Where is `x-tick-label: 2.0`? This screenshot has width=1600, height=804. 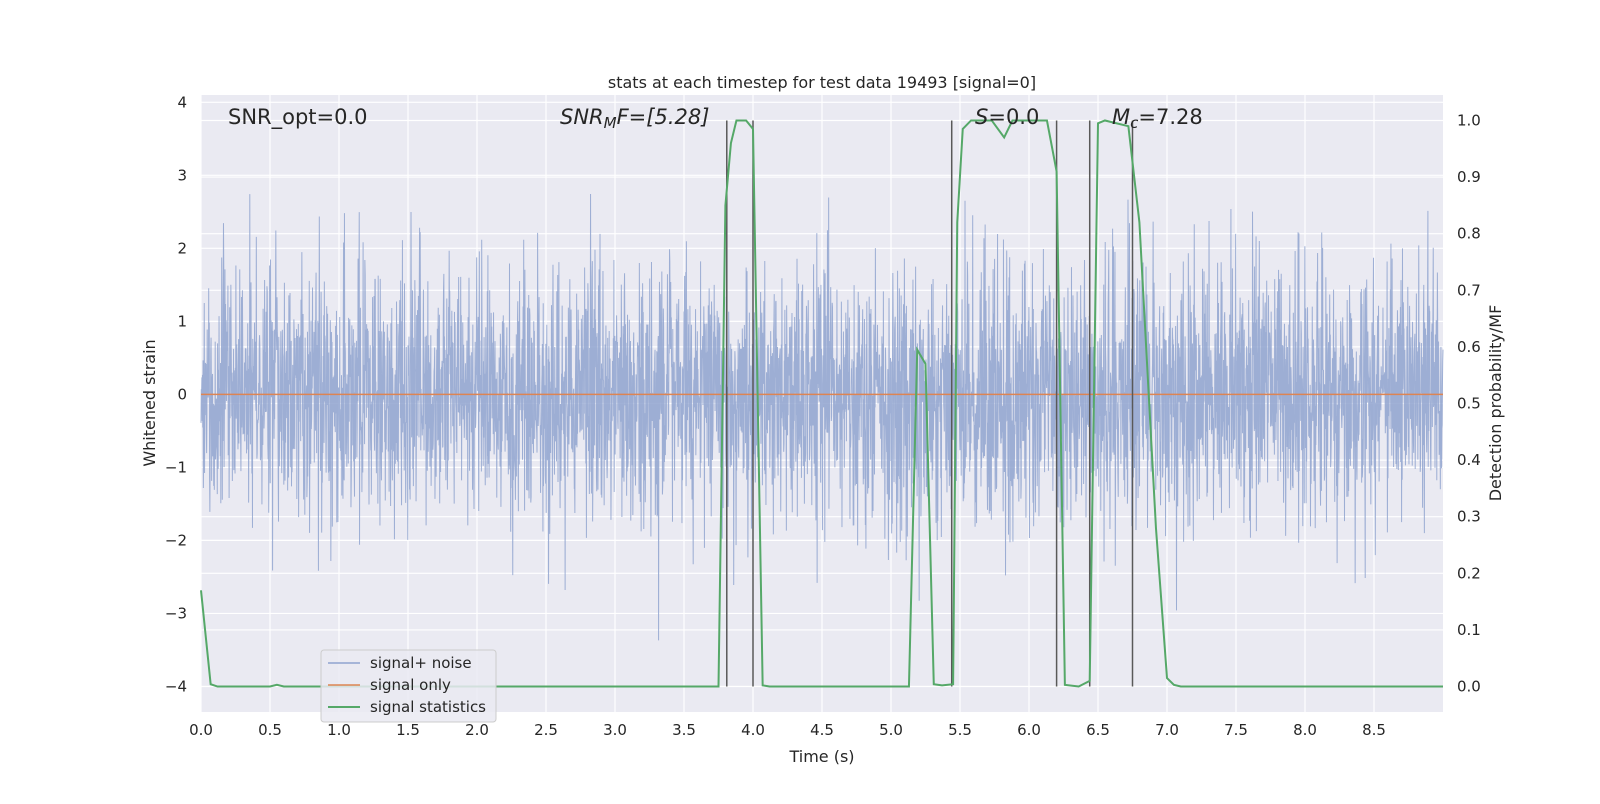 x-tick-label: 2.0 is located at coordinates (477, 730).